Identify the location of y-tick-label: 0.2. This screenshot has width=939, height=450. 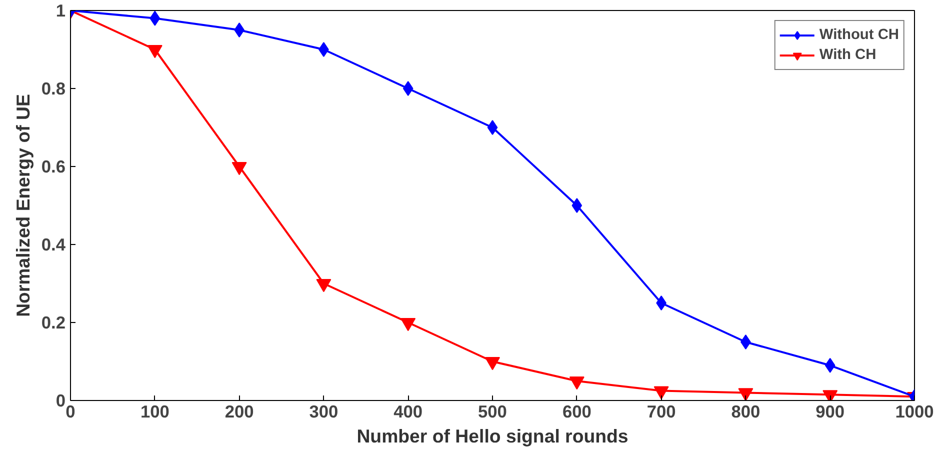
(53, 322).